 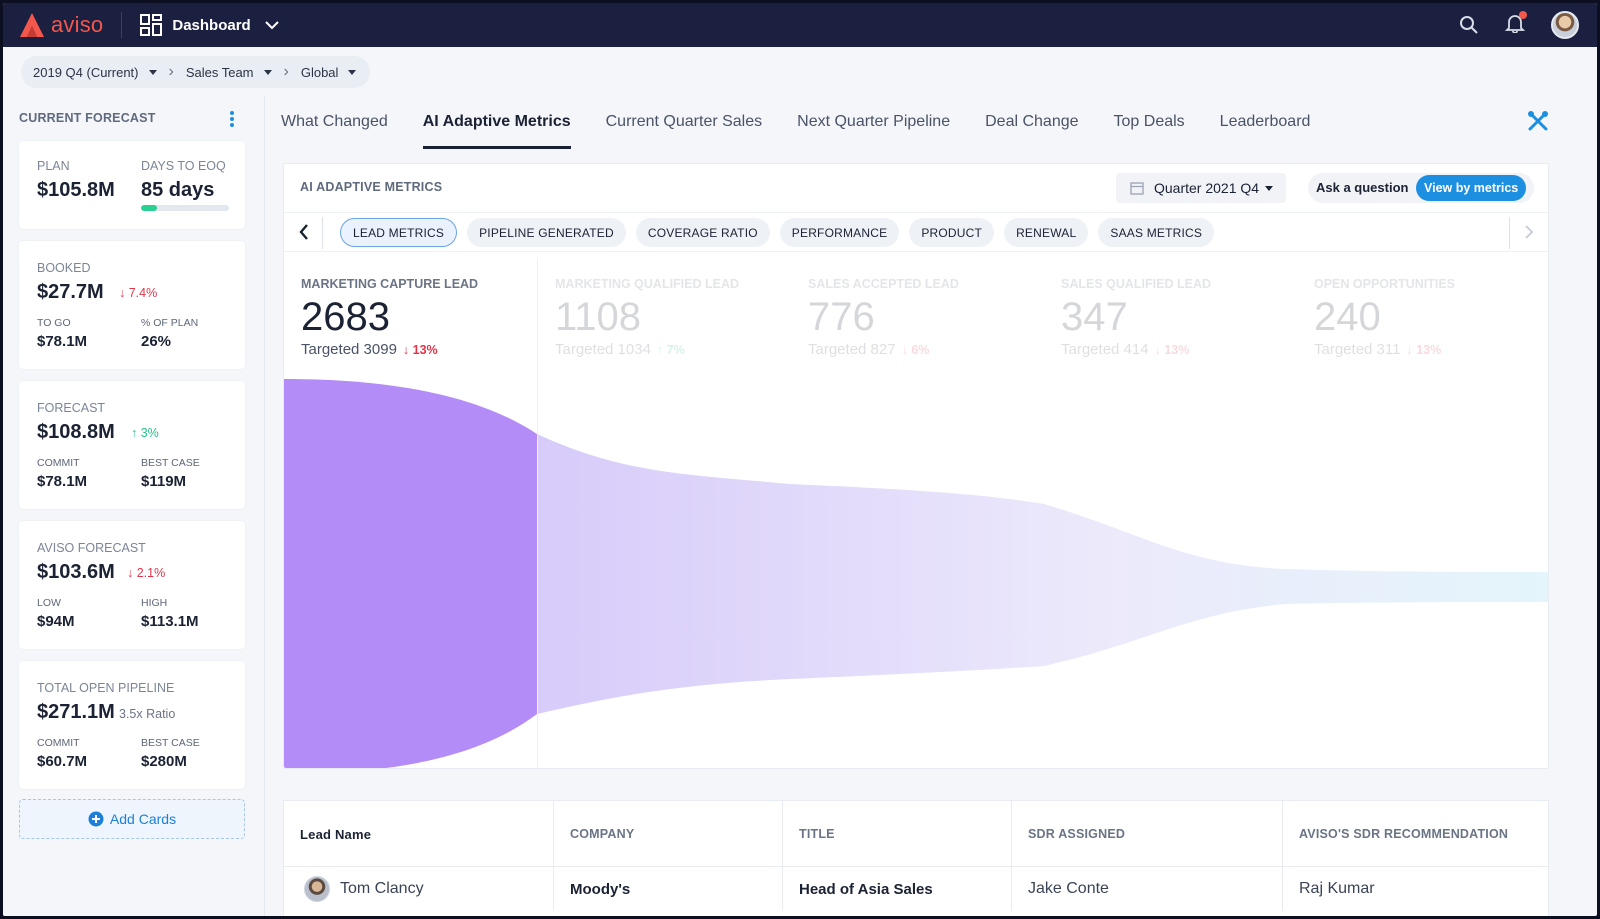 I want to click on user-avatar, so click(x=1565, y=25).